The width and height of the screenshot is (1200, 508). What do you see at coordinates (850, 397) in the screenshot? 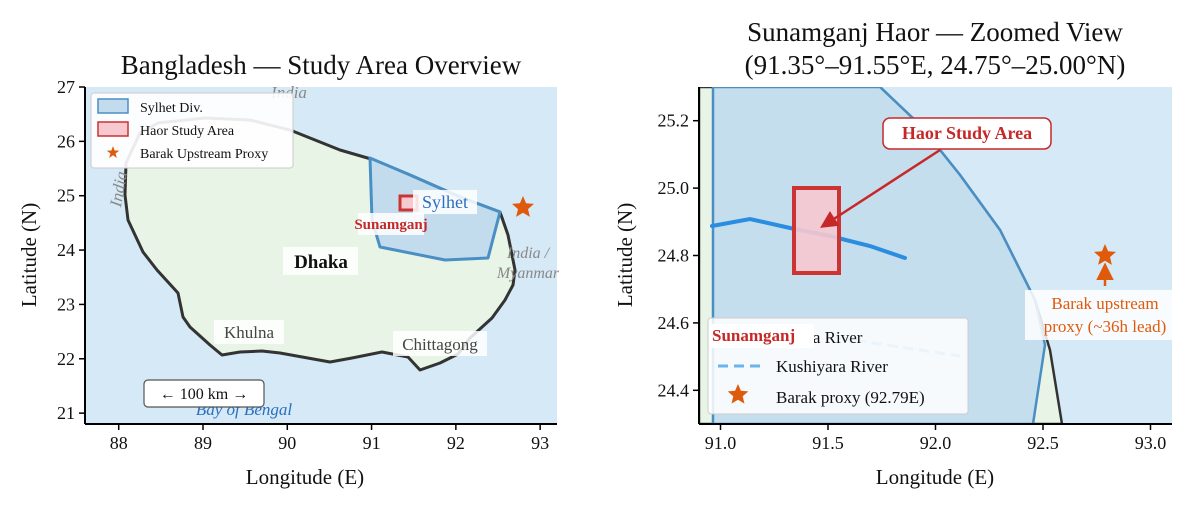
I see `legend-barak-label: Barak proxy (92.79E)` at bounding box center [850, 397].